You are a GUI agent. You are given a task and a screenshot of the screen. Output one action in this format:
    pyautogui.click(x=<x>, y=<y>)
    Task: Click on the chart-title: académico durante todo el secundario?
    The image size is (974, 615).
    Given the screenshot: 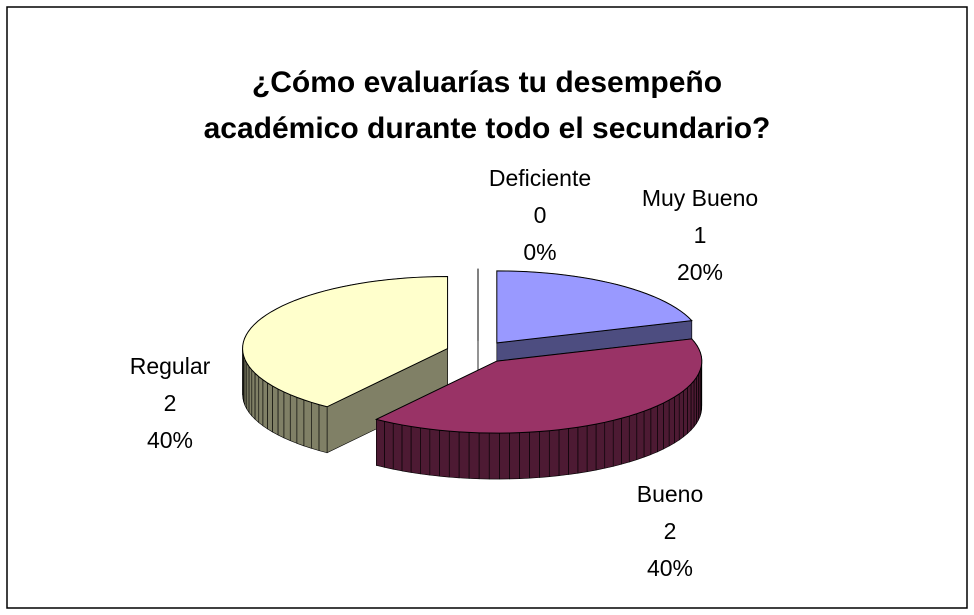 What is the action you would take?
    pyautogui.click(x=487, y=128)
    